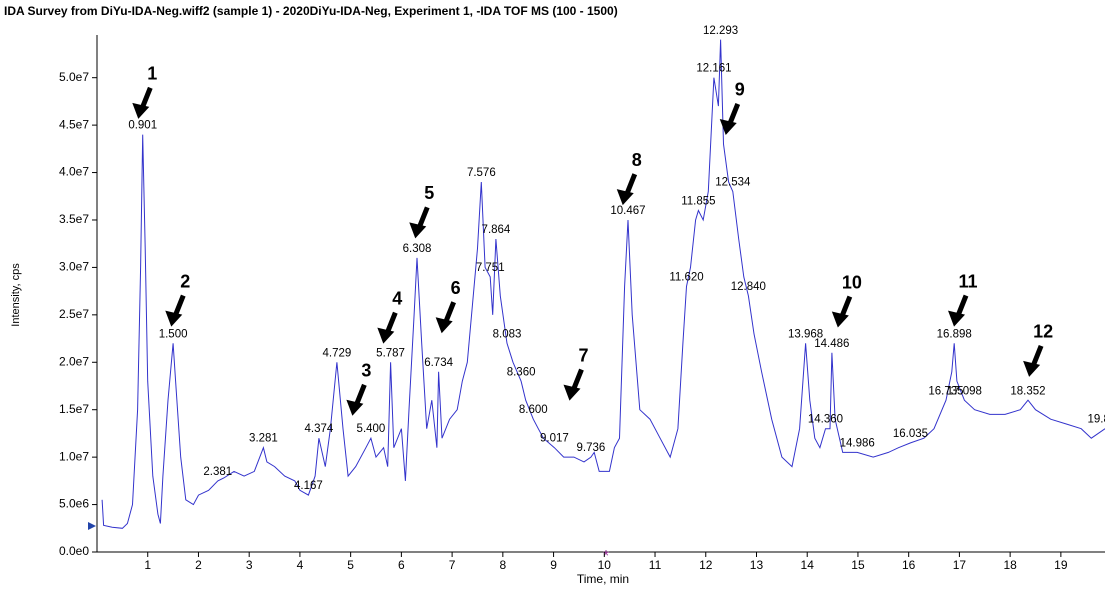 Image resolution: width=1105 pixels, height=589 pixels. What do you see at coordinates (945, 391) in the screenshot?
I see `peak-label: 16.735` at bounding box center [945, 391].